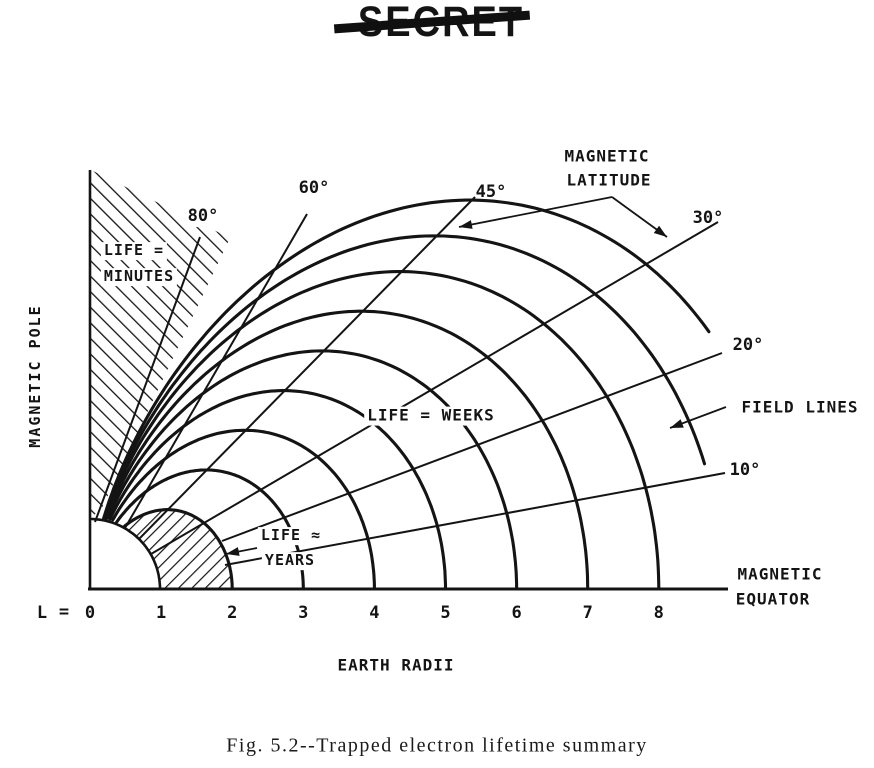 The height and width of the screenshot is (768, 874). I want to click on life-minutes-label-line2: MINUTES, so click(139, 277).